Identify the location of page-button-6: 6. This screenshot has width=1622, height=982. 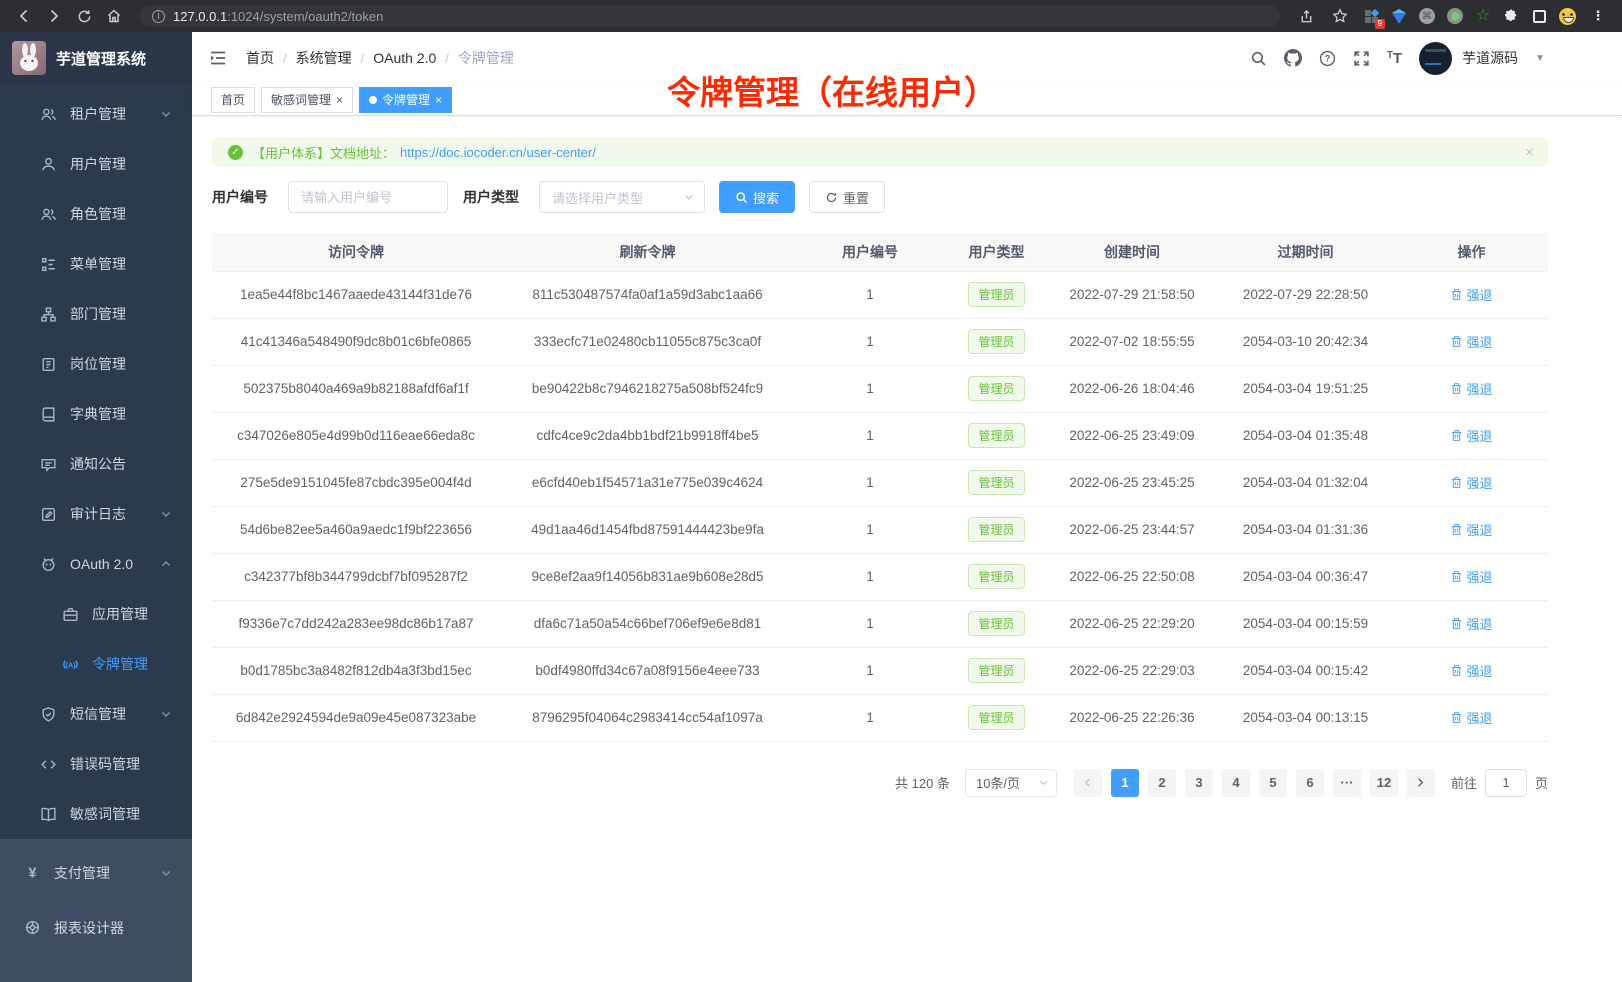
(1309, 782).